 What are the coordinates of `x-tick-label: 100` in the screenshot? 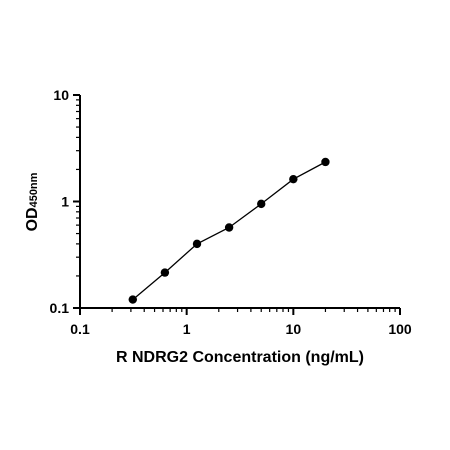 It's located at (400, 329).